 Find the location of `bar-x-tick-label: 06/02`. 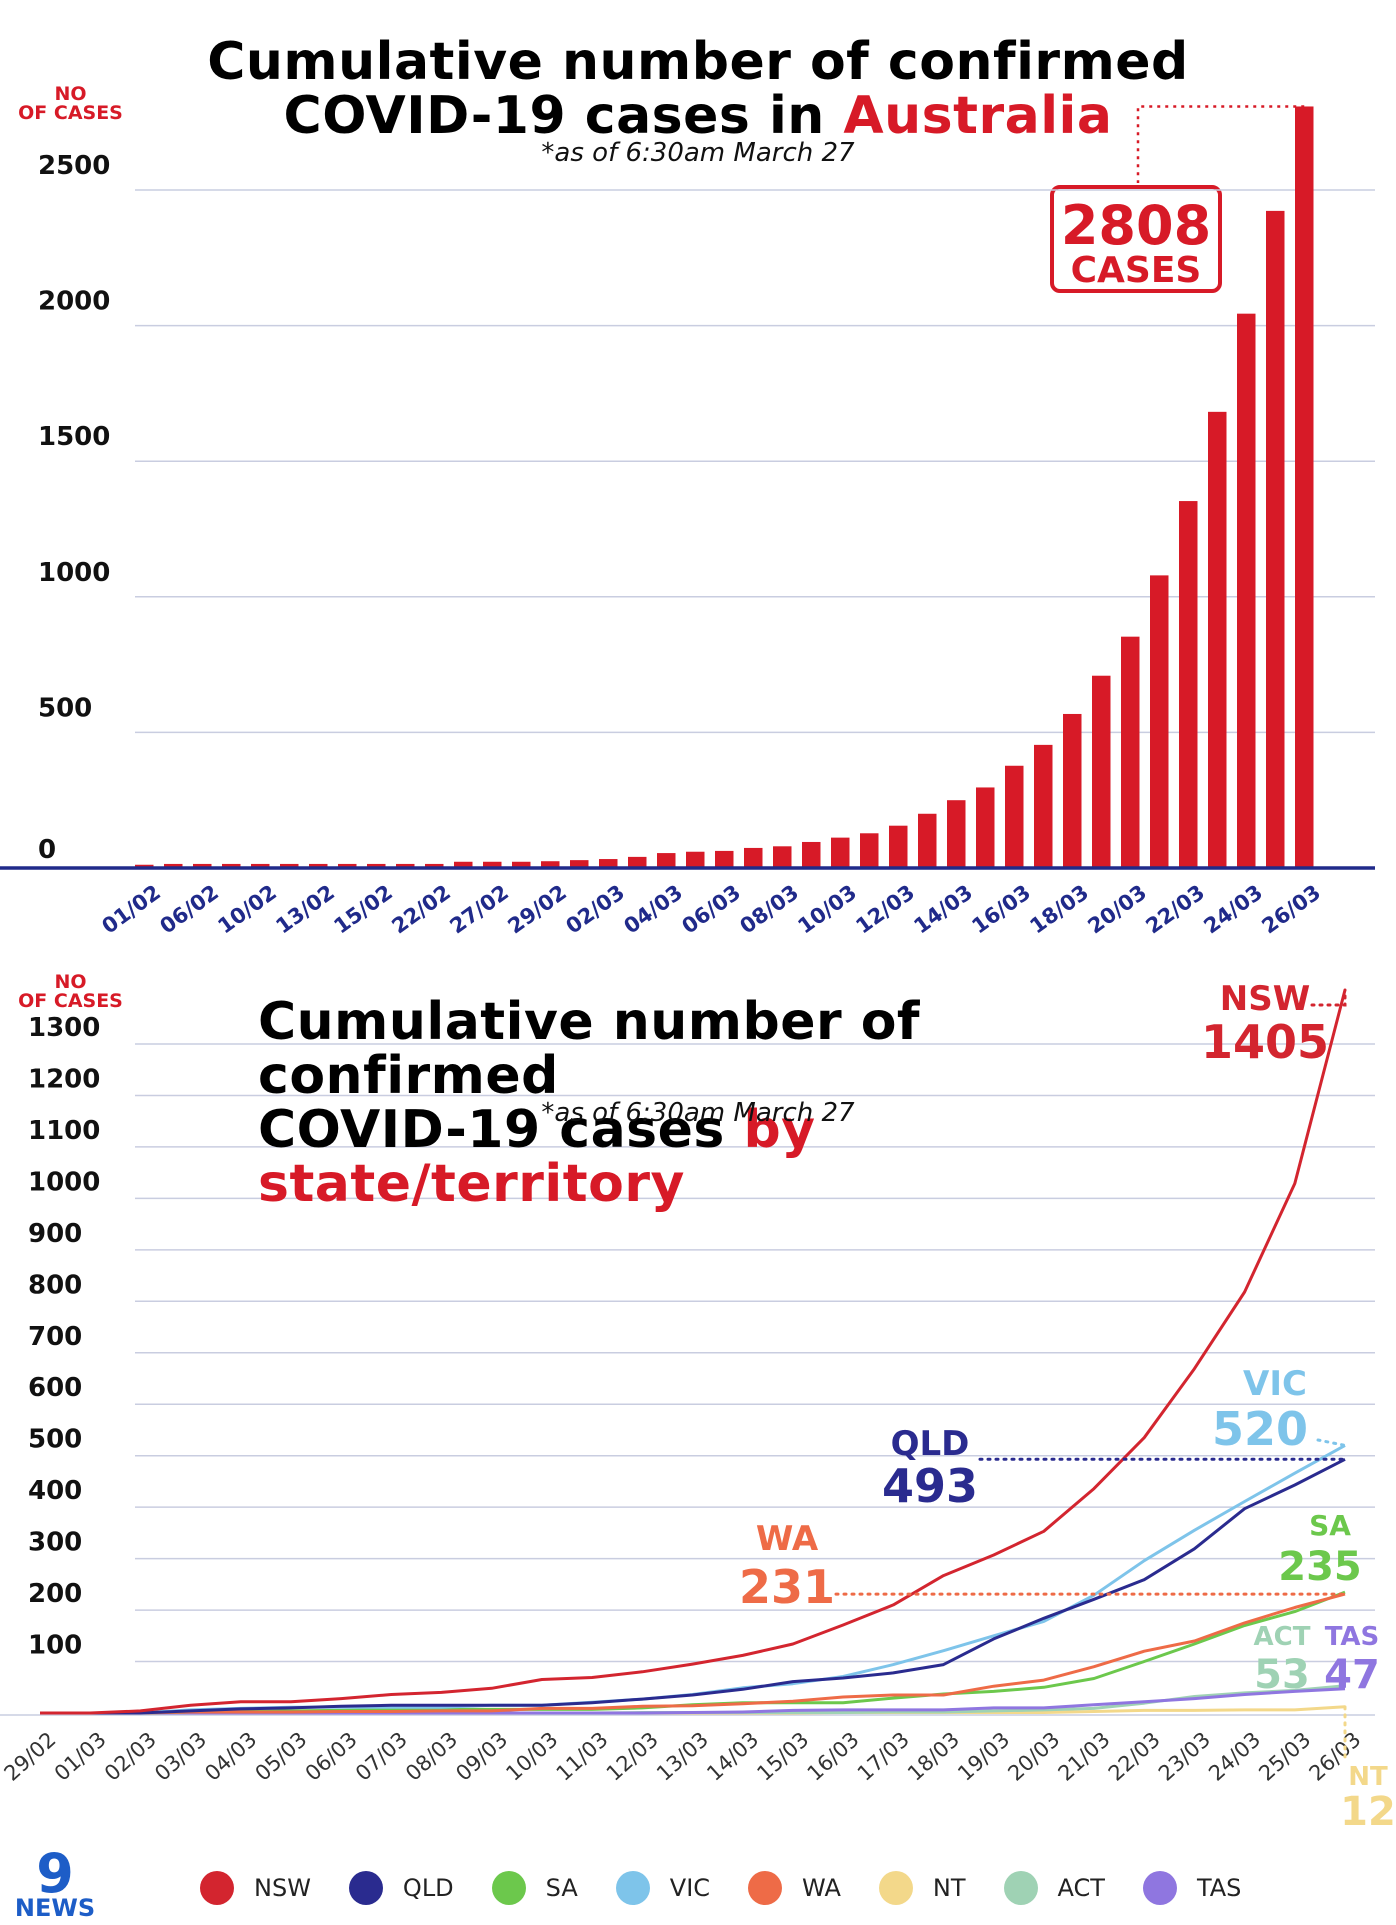

bar-x-tick-label: 06/02 is located at coordinates (189, 909).